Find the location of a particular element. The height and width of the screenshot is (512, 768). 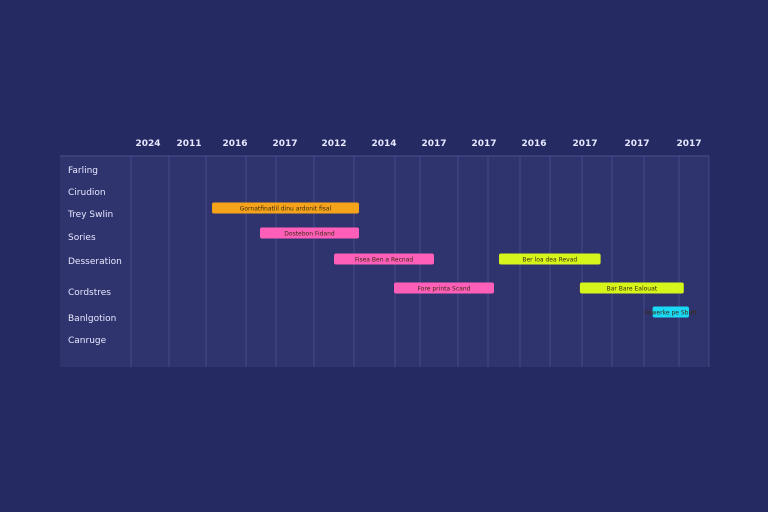

column-label: 2014 is located at coordinates (383, 144).